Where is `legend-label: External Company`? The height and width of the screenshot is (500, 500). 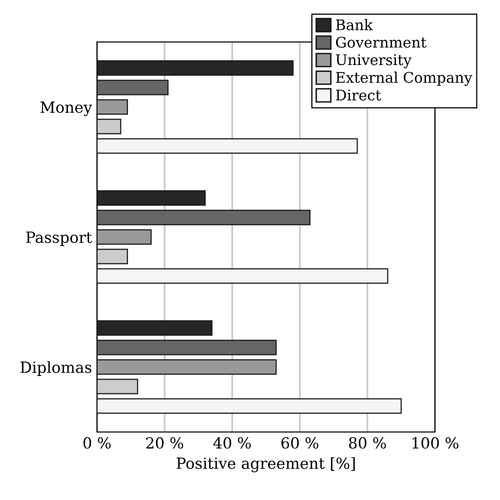 legend-label: External Company is located at coordinates (404, 79).